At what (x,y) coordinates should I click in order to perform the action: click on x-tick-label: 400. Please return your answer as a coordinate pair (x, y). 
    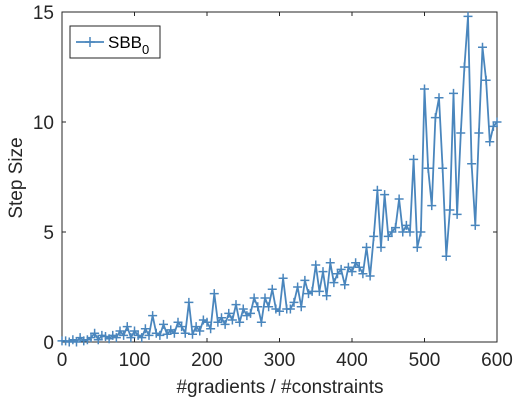
    Looking at the image, I should click on (352, 360).